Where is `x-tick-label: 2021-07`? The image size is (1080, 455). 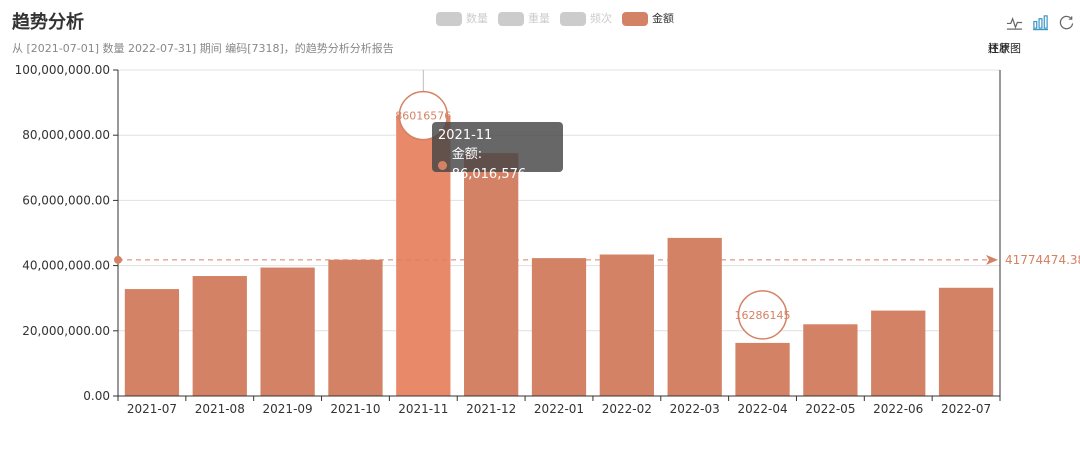 x-tick-label: 2021-07 is located at coordinates (152, 409).